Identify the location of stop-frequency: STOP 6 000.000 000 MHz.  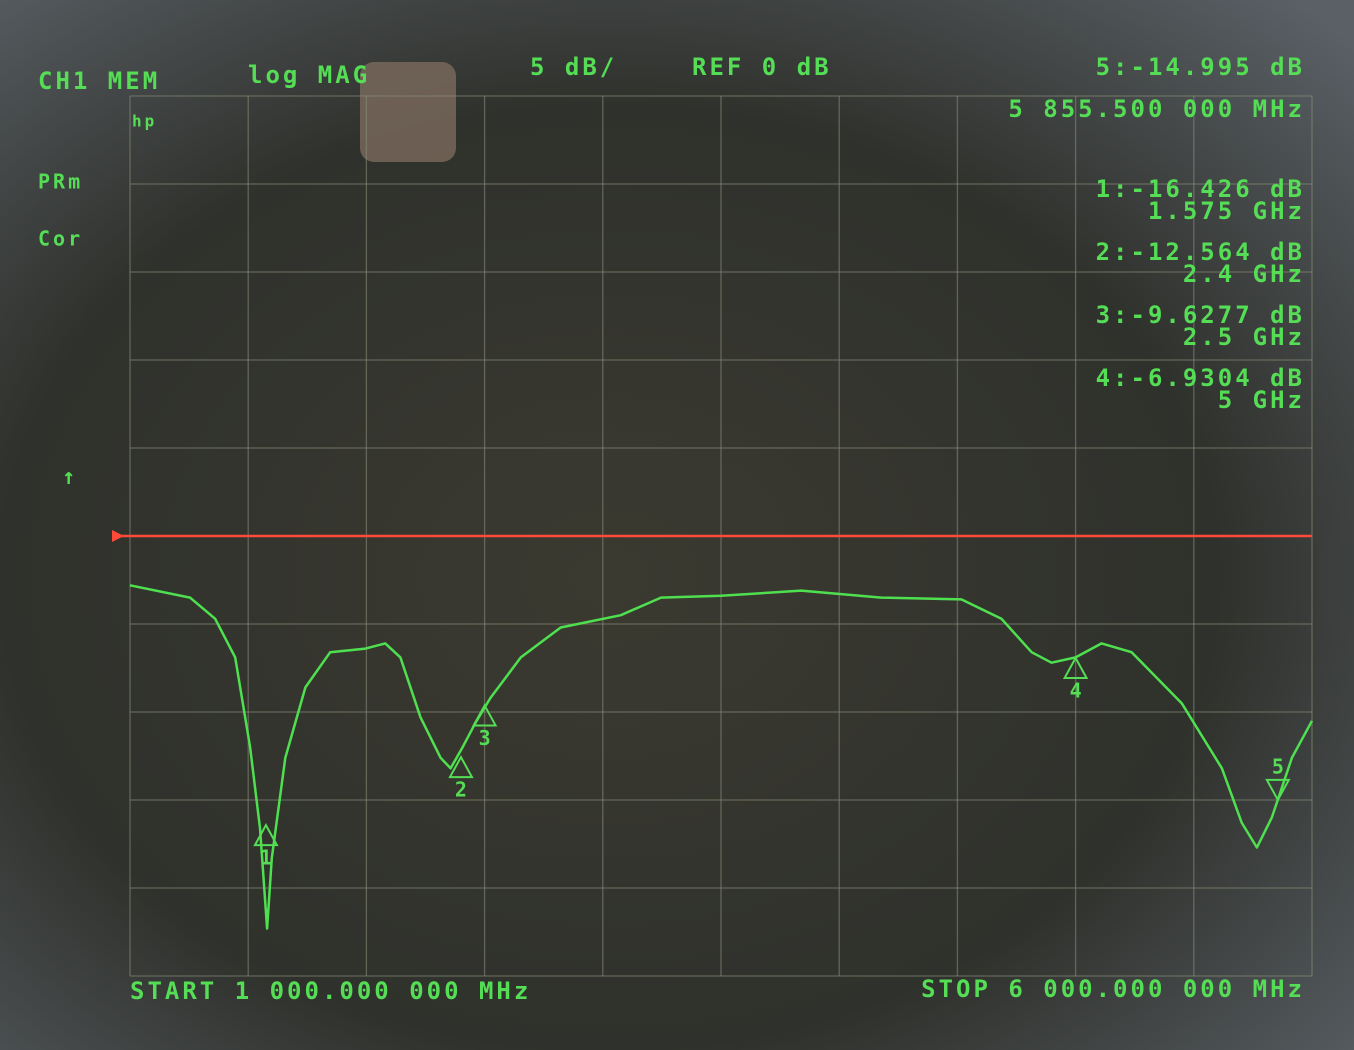
(1113, 989).